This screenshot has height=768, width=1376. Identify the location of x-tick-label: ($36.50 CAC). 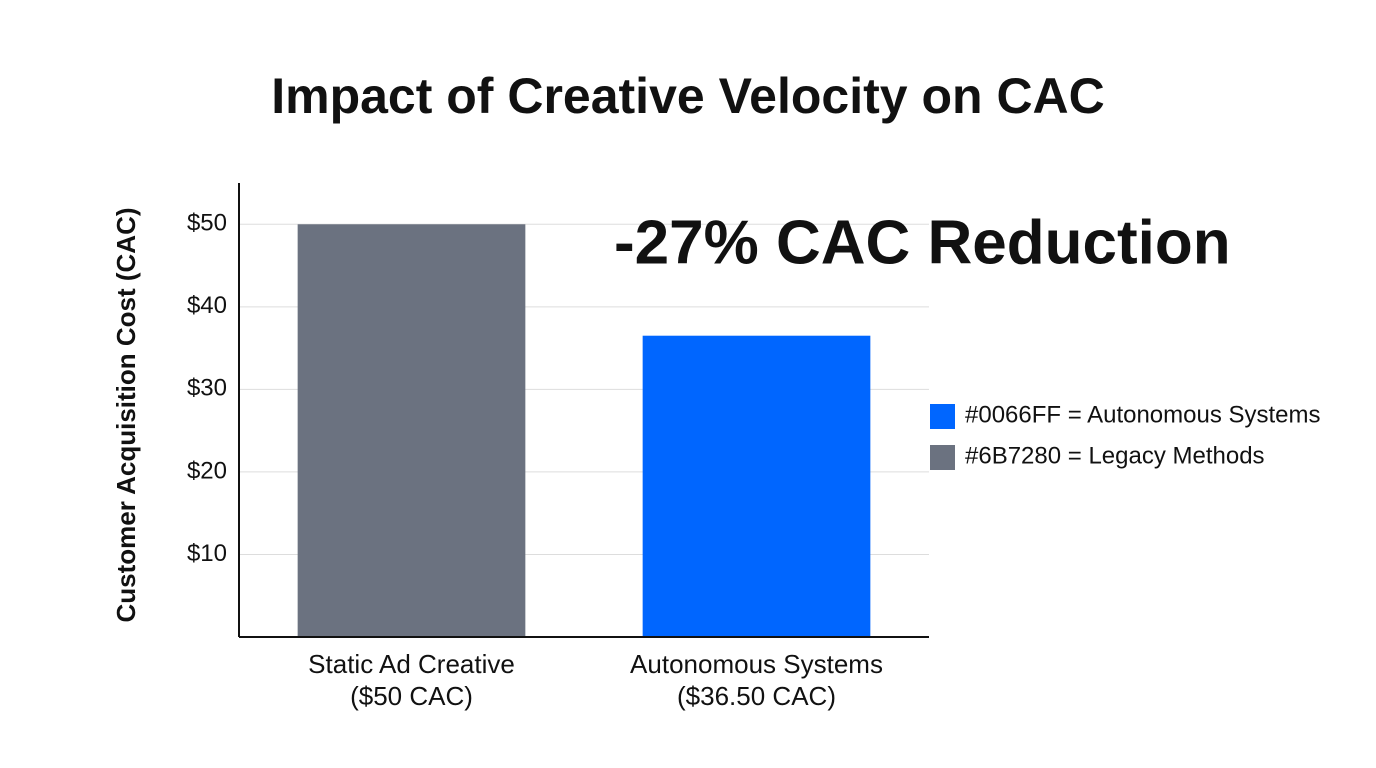
(756, 696).